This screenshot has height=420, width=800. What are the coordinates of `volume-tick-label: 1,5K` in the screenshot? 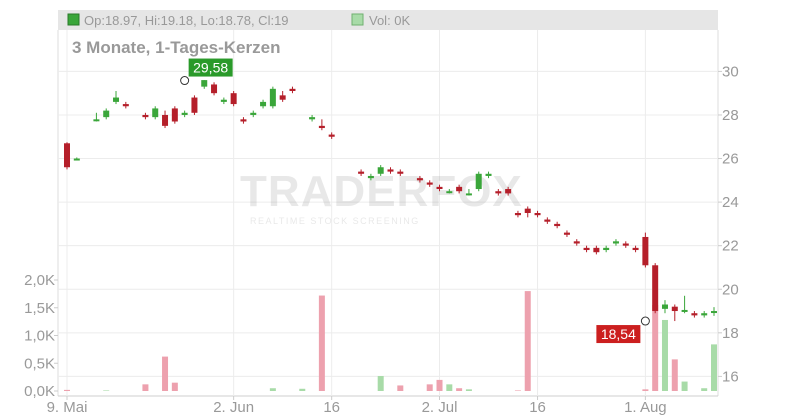 It's located at (39, 308).